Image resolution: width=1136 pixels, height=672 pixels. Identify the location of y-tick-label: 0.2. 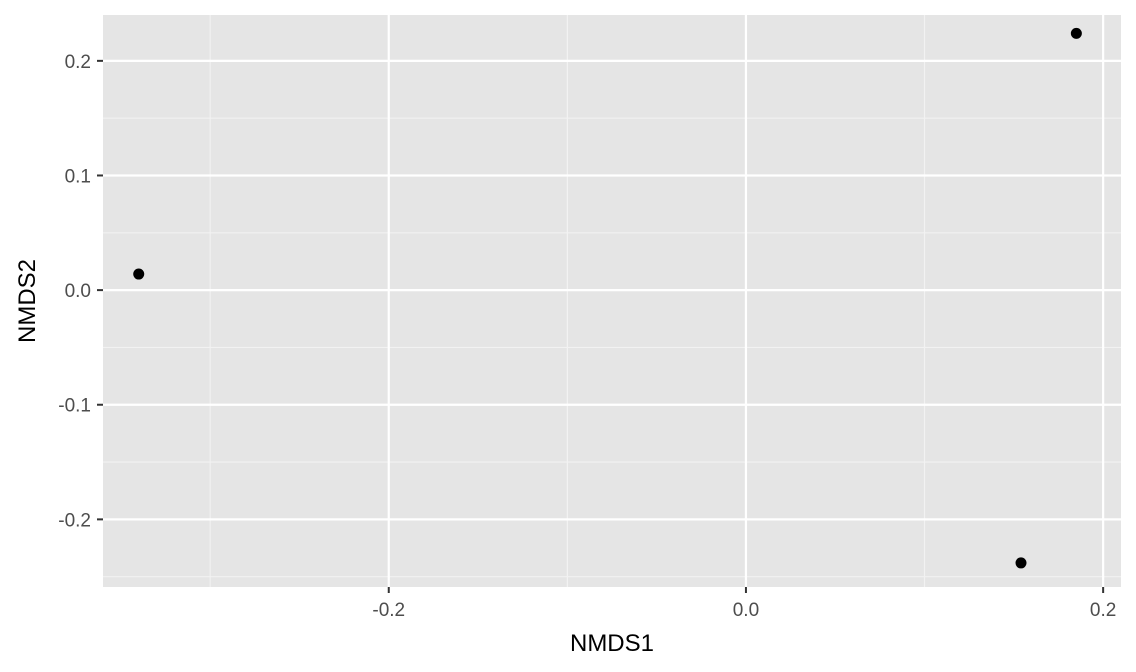
(78, 62).